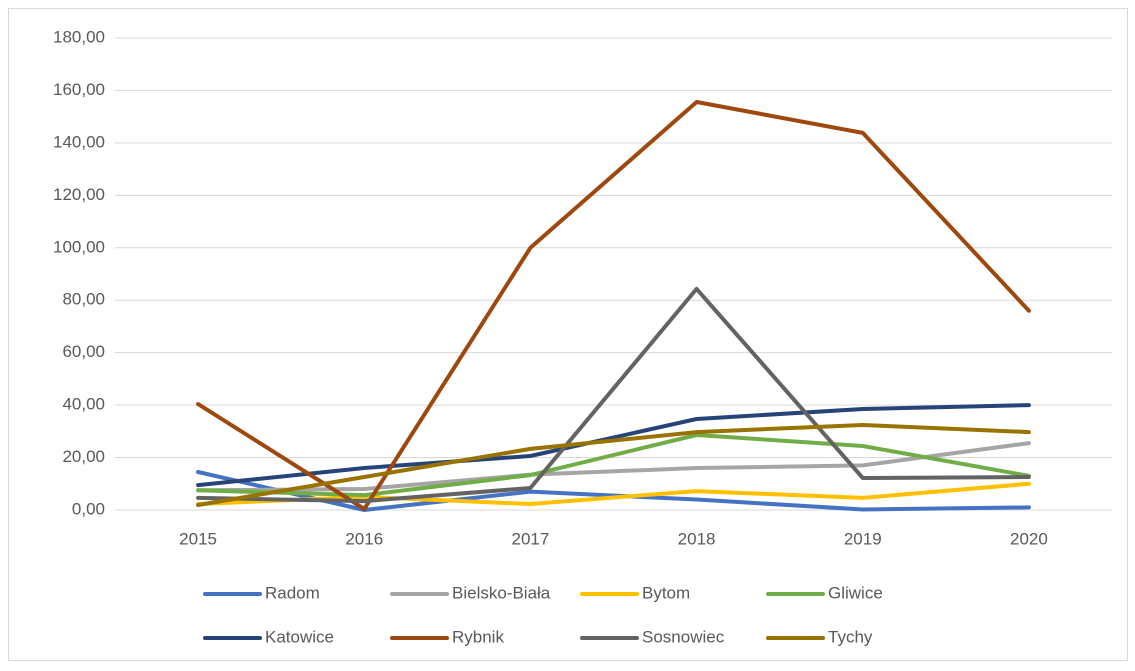 The image size is (1135, 671). I want to click on y-tick-label: 60,00, so click(83, 351).